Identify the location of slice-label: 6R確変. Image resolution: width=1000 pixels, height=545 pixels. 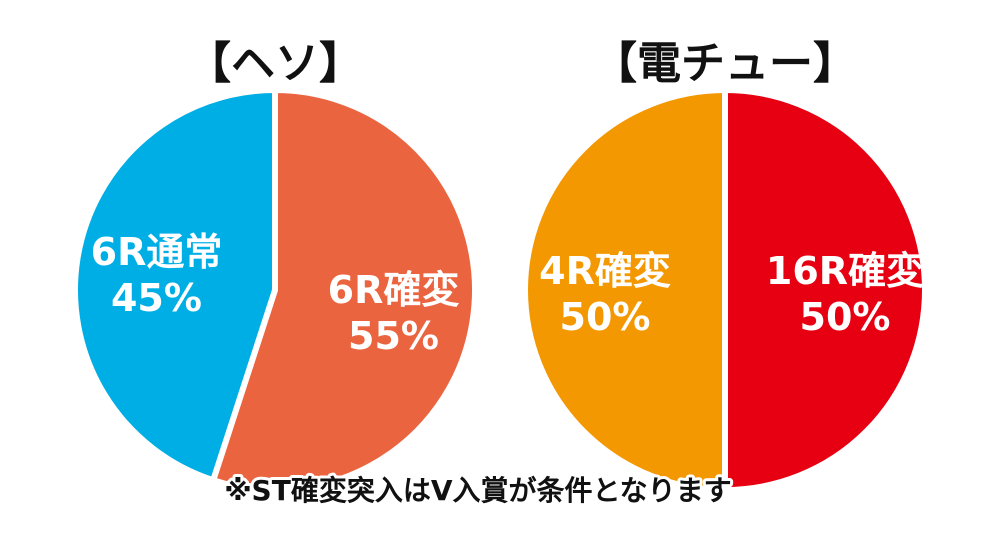
(394, 290).